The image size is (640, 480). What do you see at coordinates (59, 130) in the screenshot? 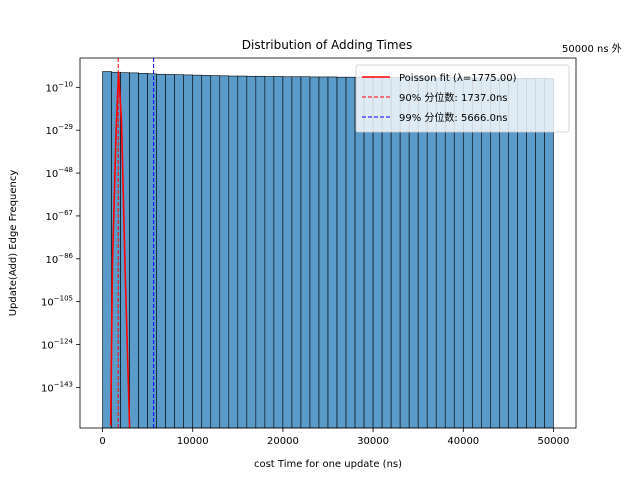
I see `y-tick-label: 10−29` at bounding box center [59, 130].